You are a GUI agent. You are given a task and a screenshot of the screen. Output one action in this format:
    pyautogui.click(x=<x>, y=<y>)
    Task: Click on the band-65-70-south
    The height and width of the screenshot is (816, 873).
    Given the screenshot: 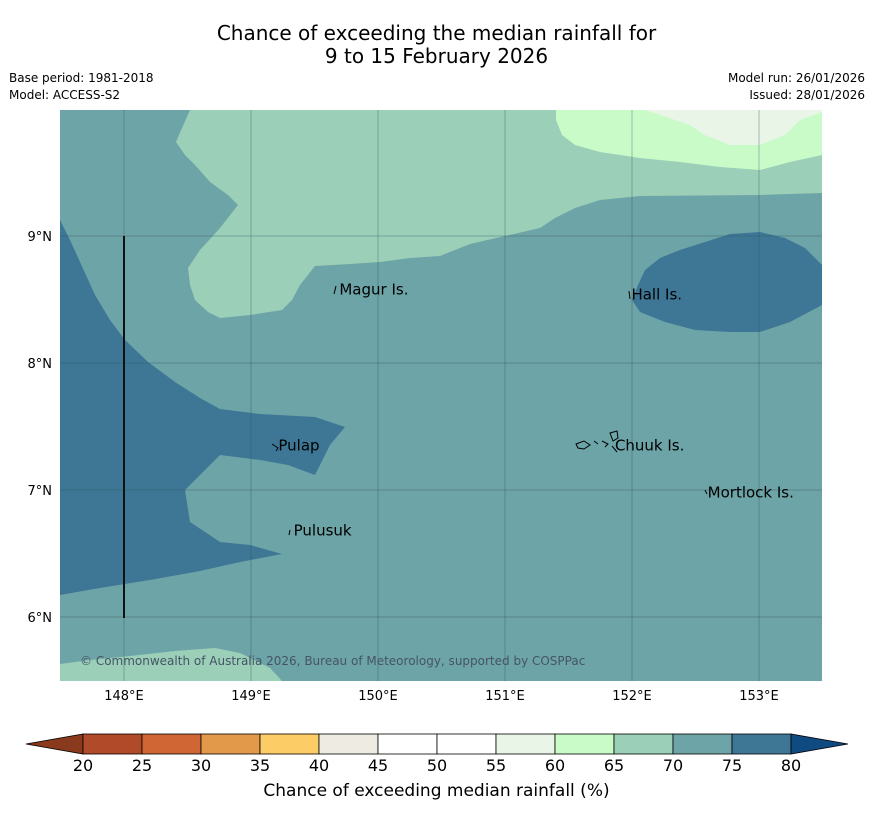 What is the action you would take?
    pyautogui.click(x=171, y=664)
    